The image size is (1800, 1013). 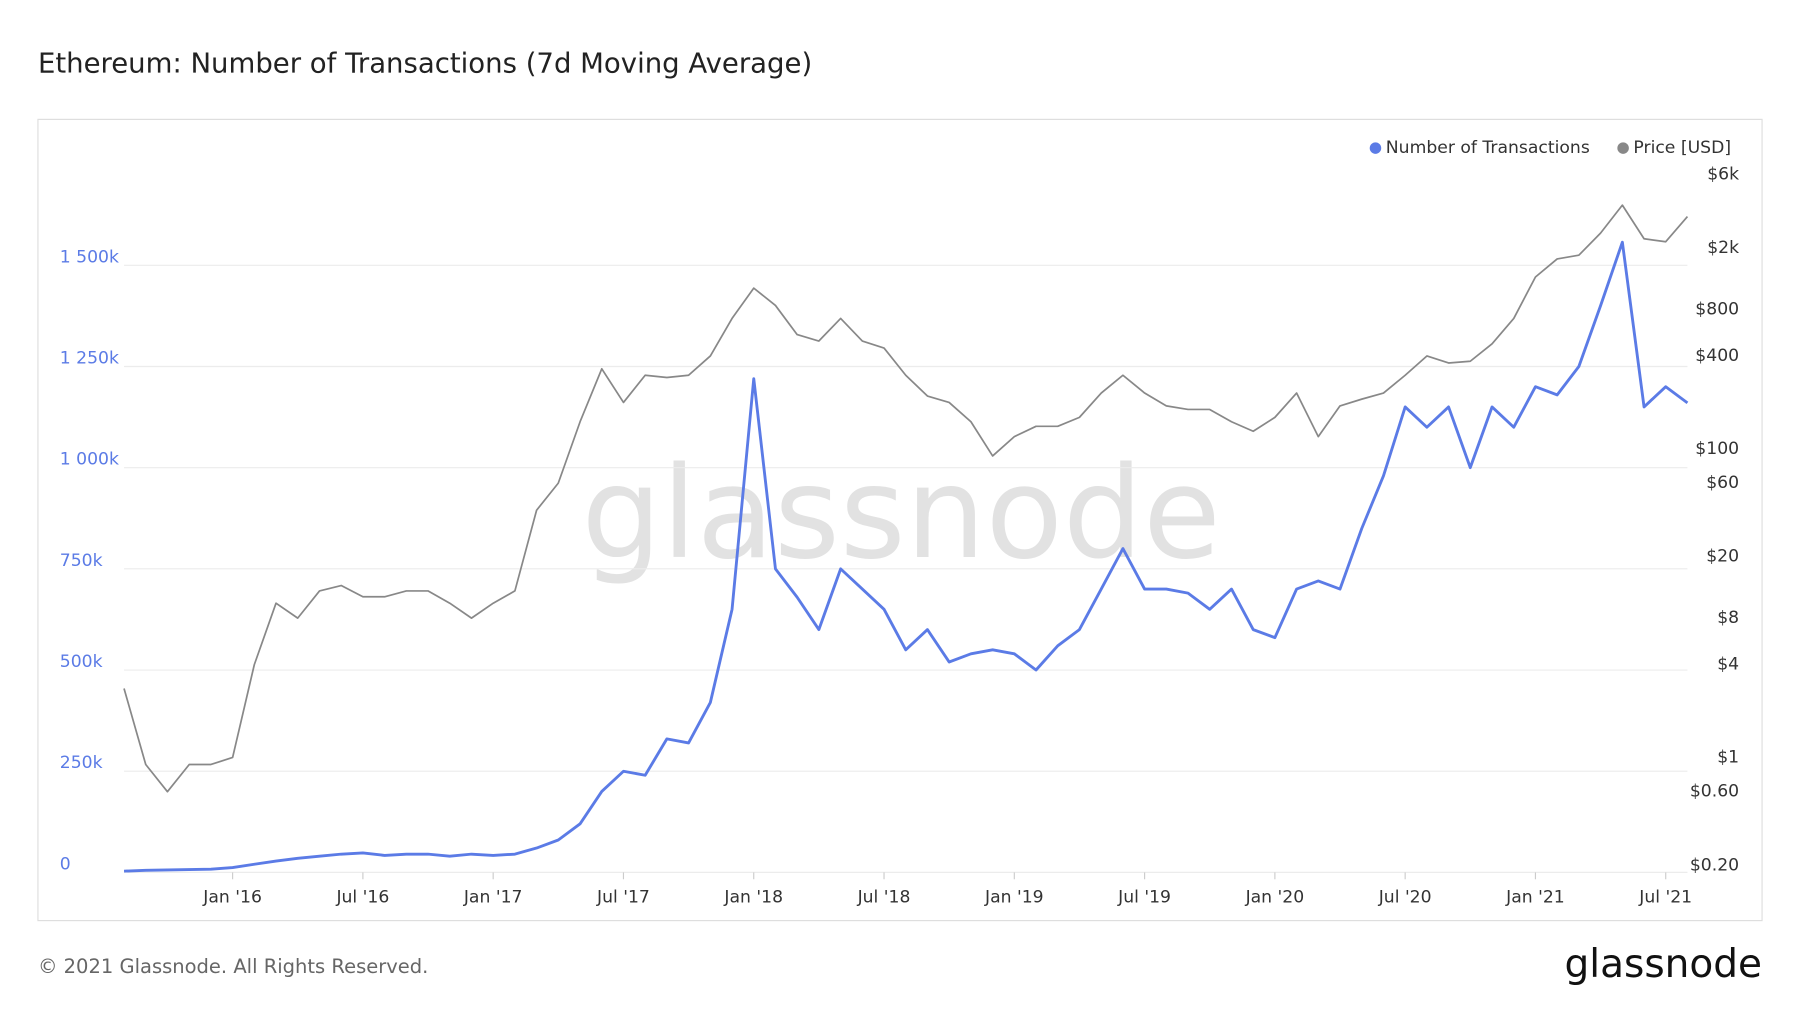 I want to click on x-tick-label: Jan '16, so click(x=232, y=898).